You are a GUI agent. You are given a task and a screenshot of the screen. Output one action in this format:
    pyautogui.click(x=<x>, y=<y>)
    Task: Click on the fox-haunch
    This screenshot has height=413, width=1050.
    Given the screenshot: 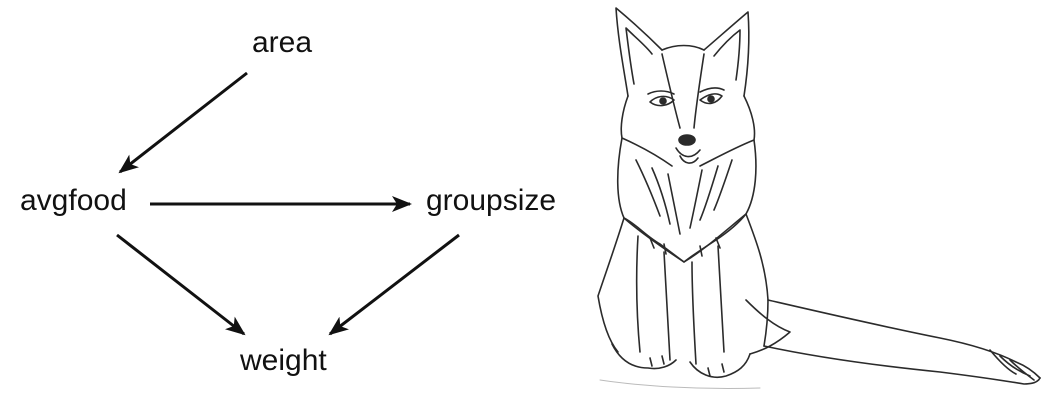 What is the action you would take?
    pyautogui.click(x=768, y=327)
    